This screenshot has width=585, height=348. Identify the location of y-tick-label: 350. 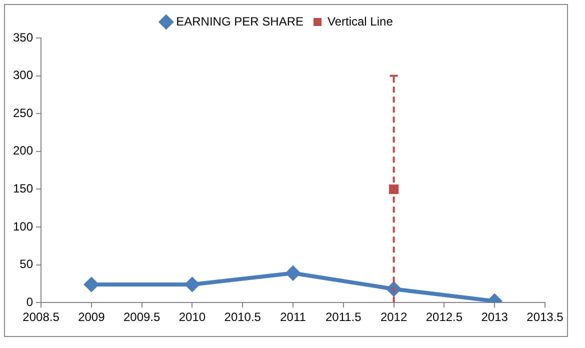
(23, 37).